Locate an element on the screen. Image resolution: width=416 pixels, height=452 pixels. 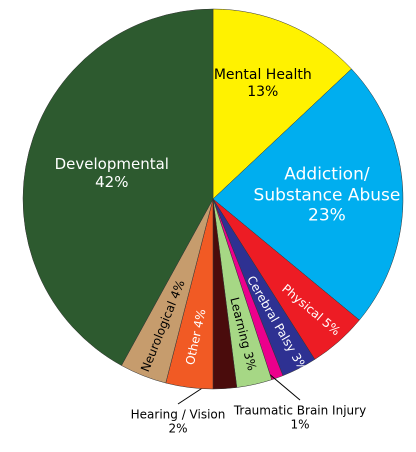
category-label: Traumatic Brain Injury is located at coordinates (300, 410).